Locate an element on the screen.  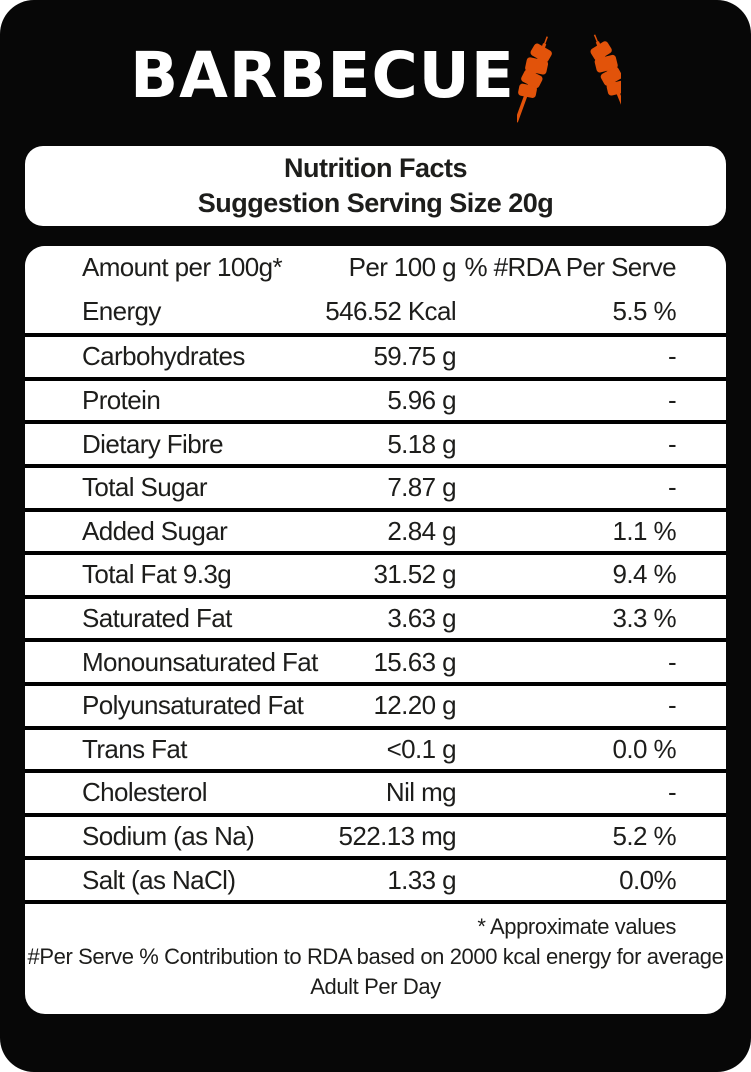
table-row: Protein 5.96 g - is located at coordinates (375, 398).